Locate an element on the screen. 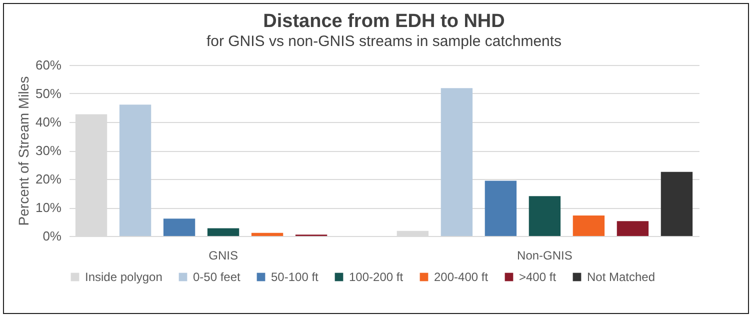 The image size is (756, 321). legend-label: 200-400 ft is located at coordinates (461, 277).